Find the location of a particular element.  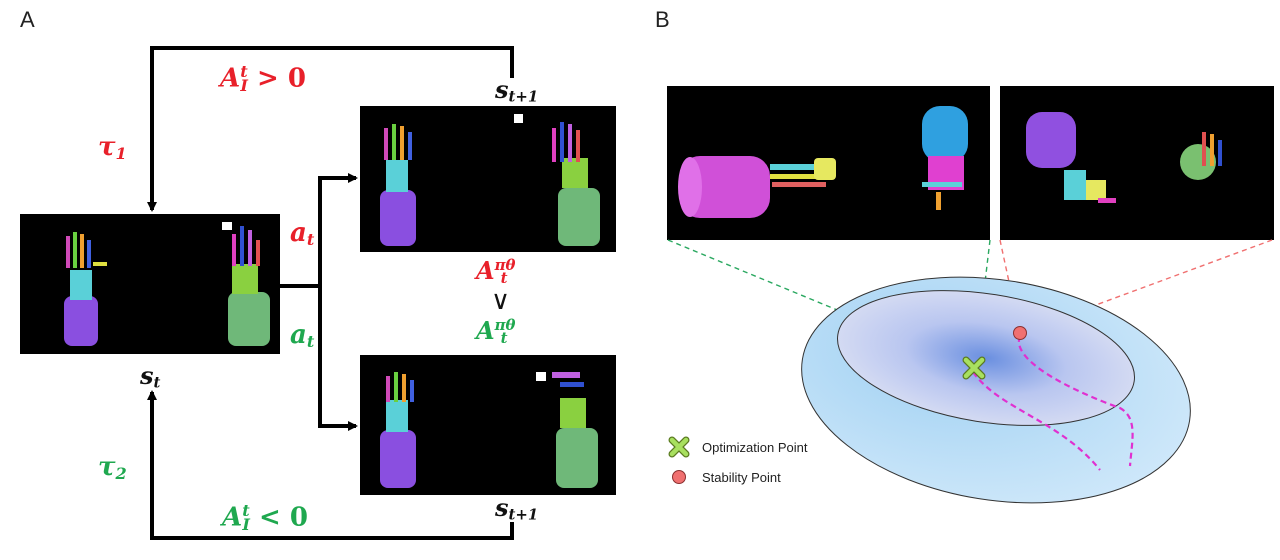

scene-image-optimization is located at coordinates (828, 163).